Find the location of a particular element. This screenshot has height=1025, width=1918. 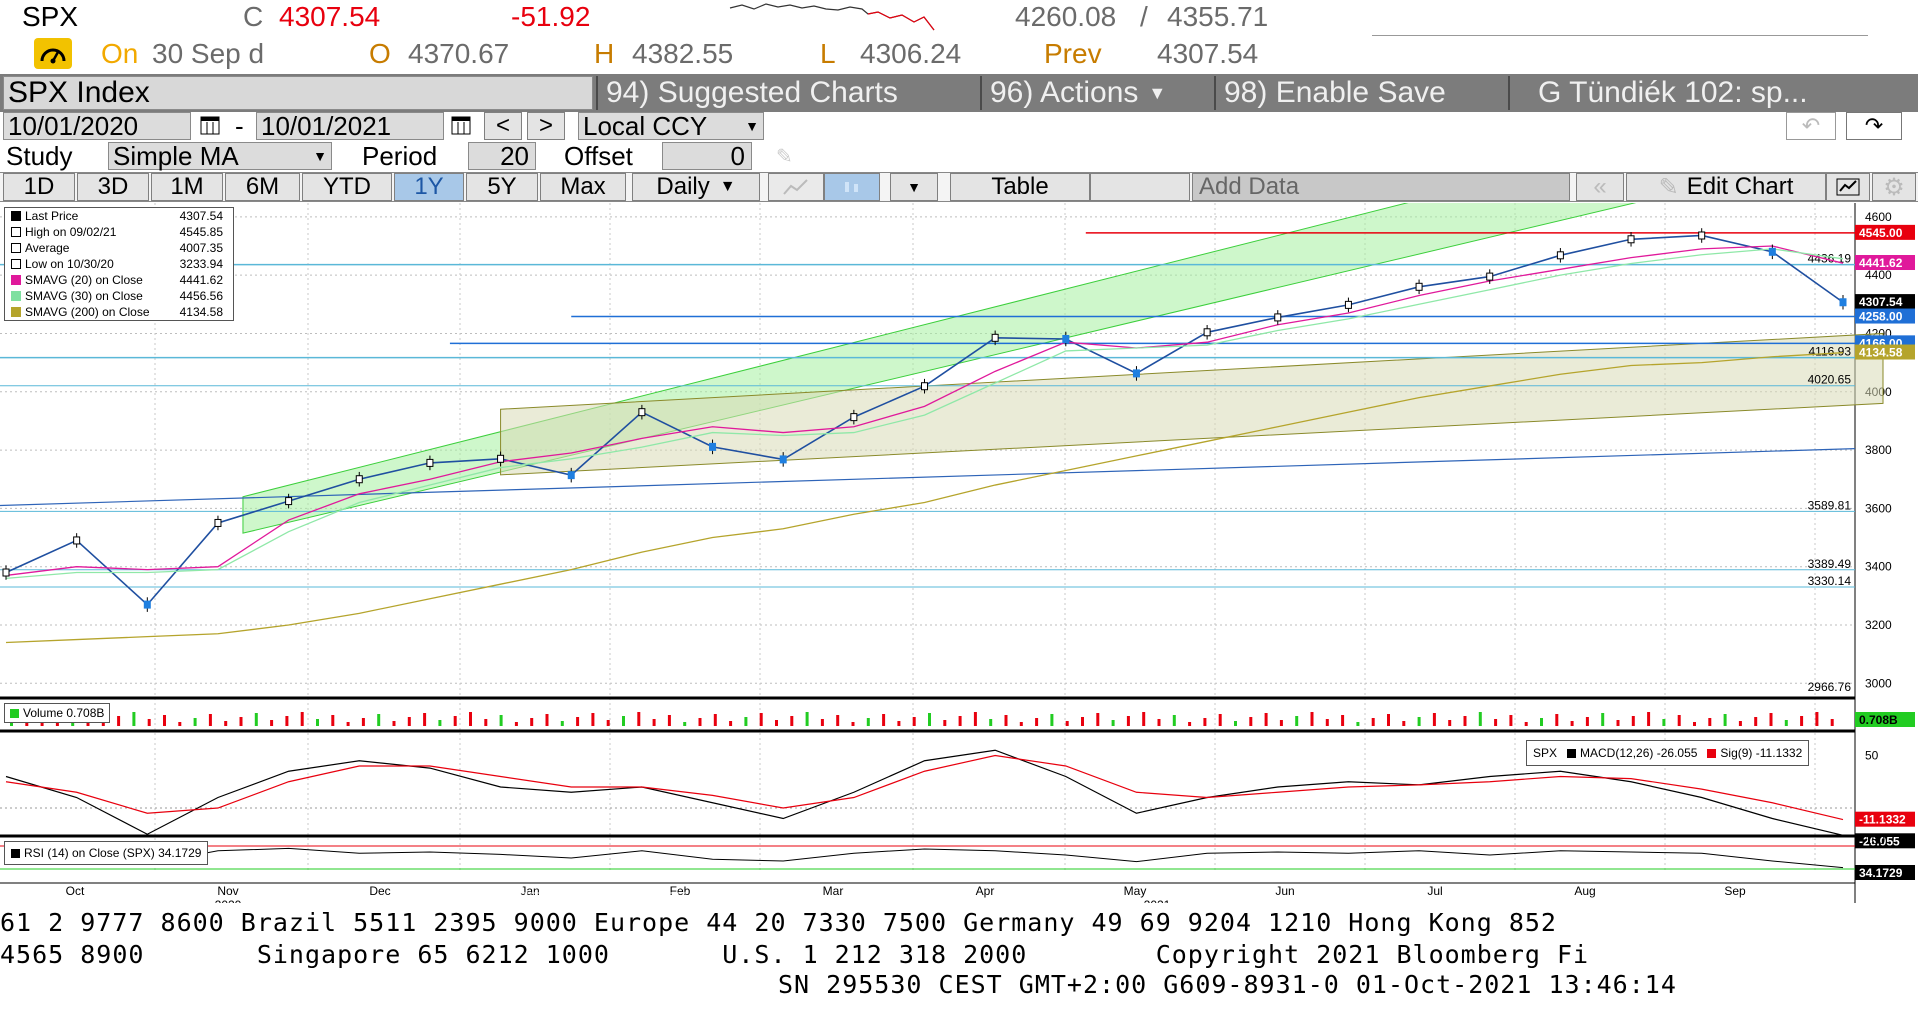

legend-entry: SMAVG (30) on Close 4456.56 is located at coordinates (119, 296).